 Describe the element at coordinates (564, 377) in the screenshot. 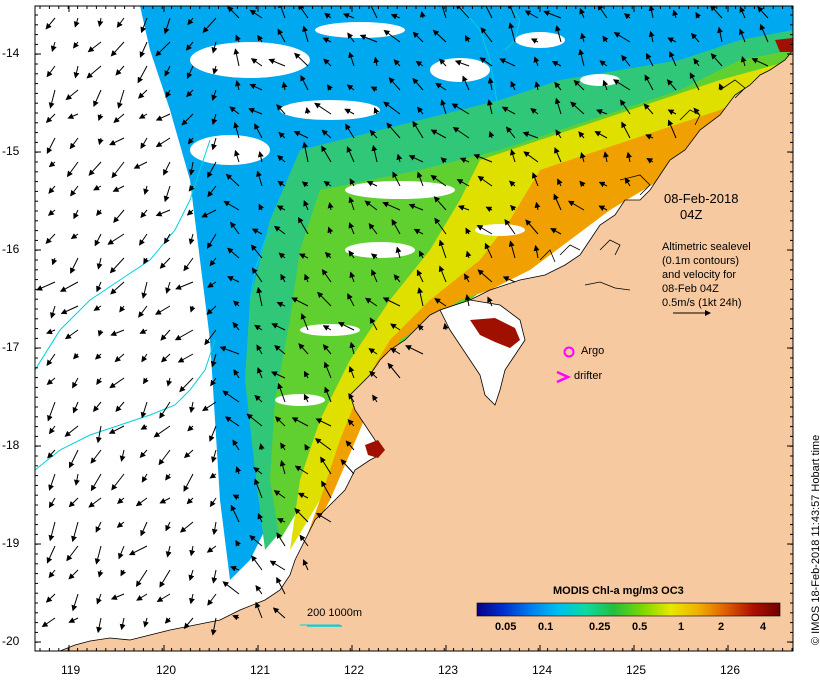

I see `drifter-marker` at that location.